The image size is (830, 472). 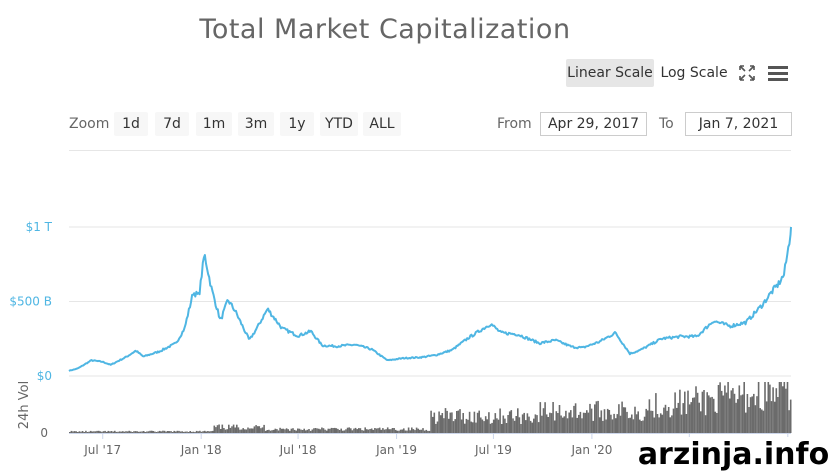 What do you see at coordinates (172, 124) in the screenshot?
I see `zoom-7d-button: 7d` at bounding box center [172, 124].